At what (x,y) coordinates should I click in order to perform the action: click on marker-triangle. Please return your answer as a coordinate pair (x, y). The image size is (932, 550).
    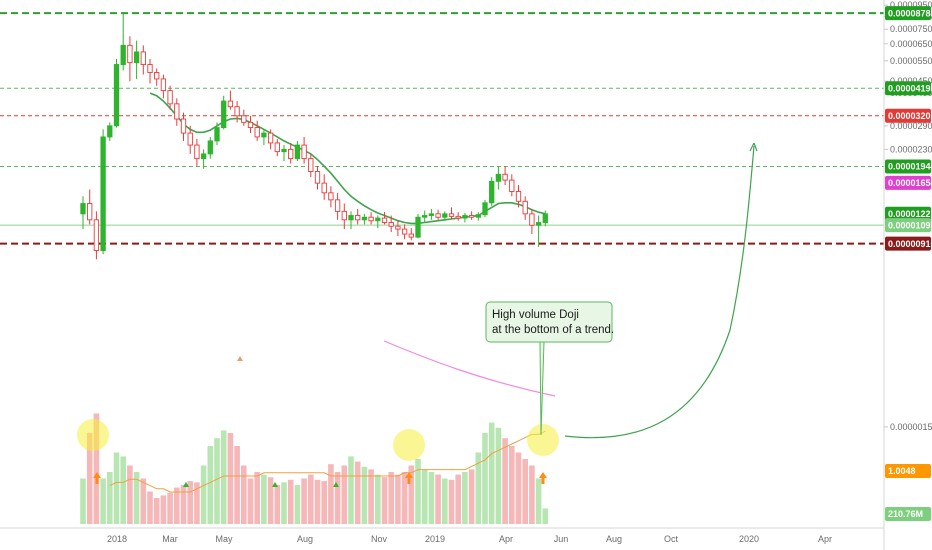
    Looking at the image, I should click on (186, 484).